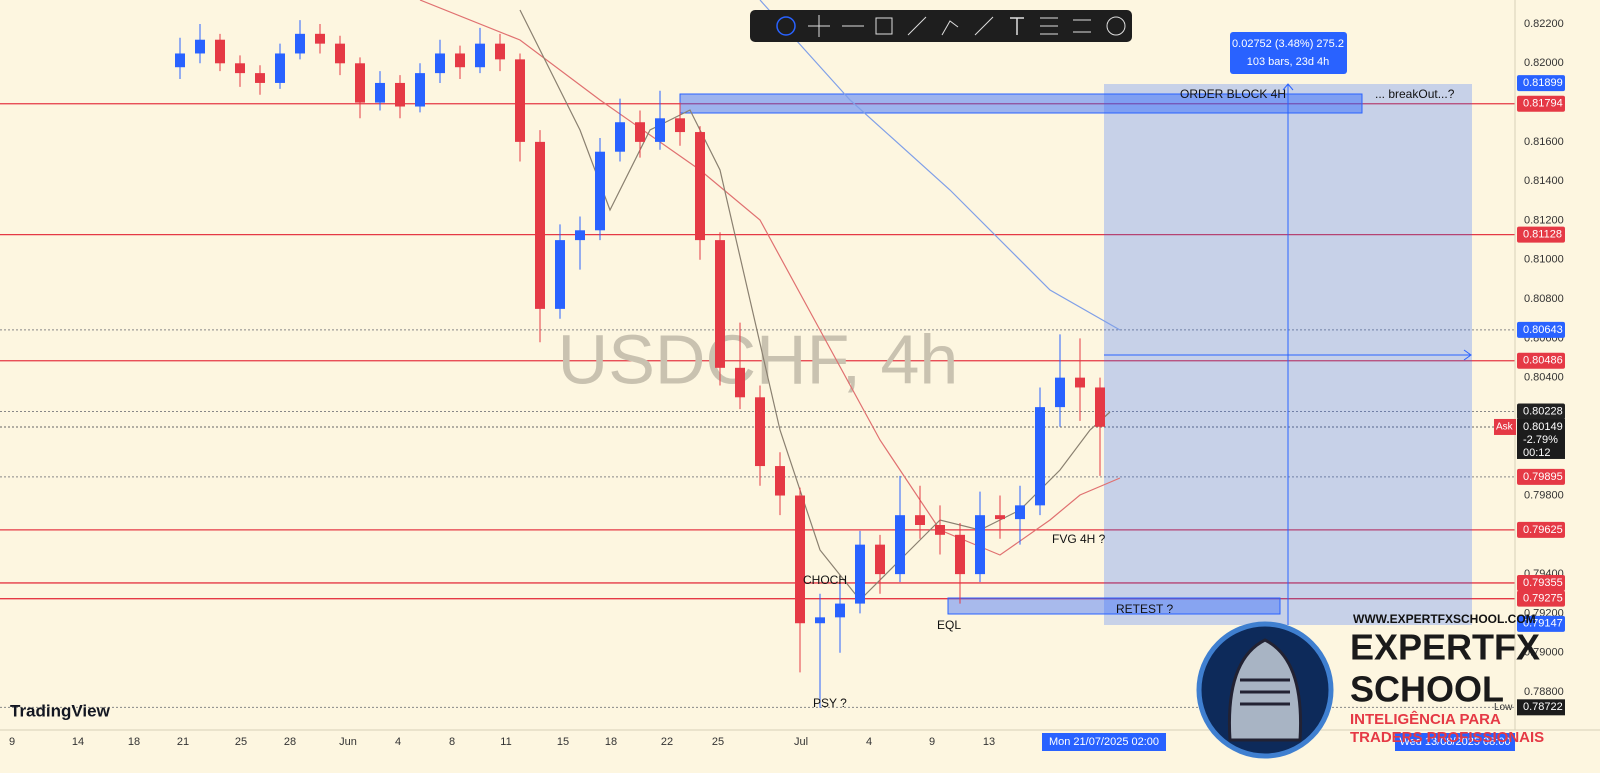 The height and width of the screenshot is (773, 1600). I want to click on price-tick: 0.79800, so click(1544, 495).